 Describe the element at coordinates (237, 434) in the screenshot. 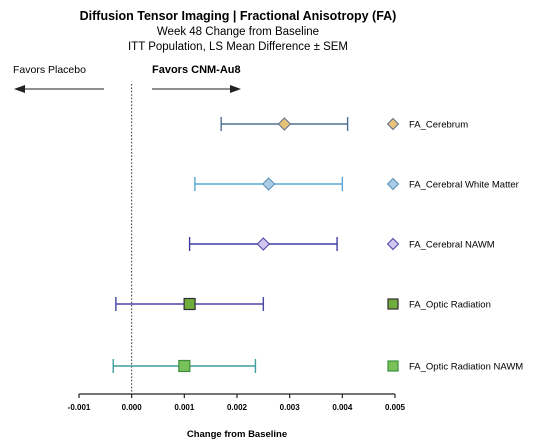

I see `x-axis-label: Change from Baseline` at that location.